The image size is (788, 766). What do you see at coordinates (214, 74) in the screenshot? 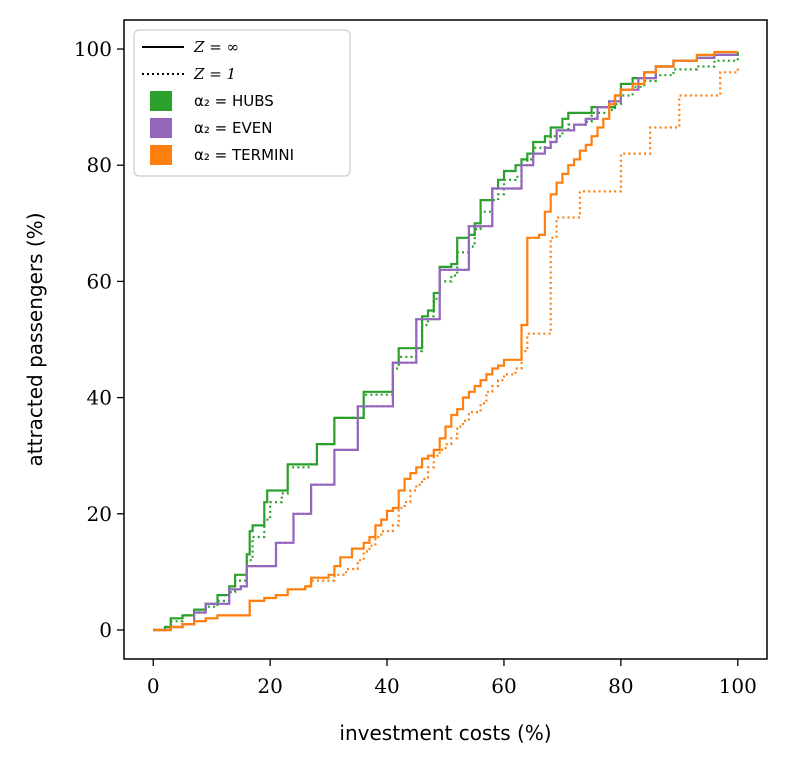
I see `legend-label: Z = 1` at bounding box center [214, 74].